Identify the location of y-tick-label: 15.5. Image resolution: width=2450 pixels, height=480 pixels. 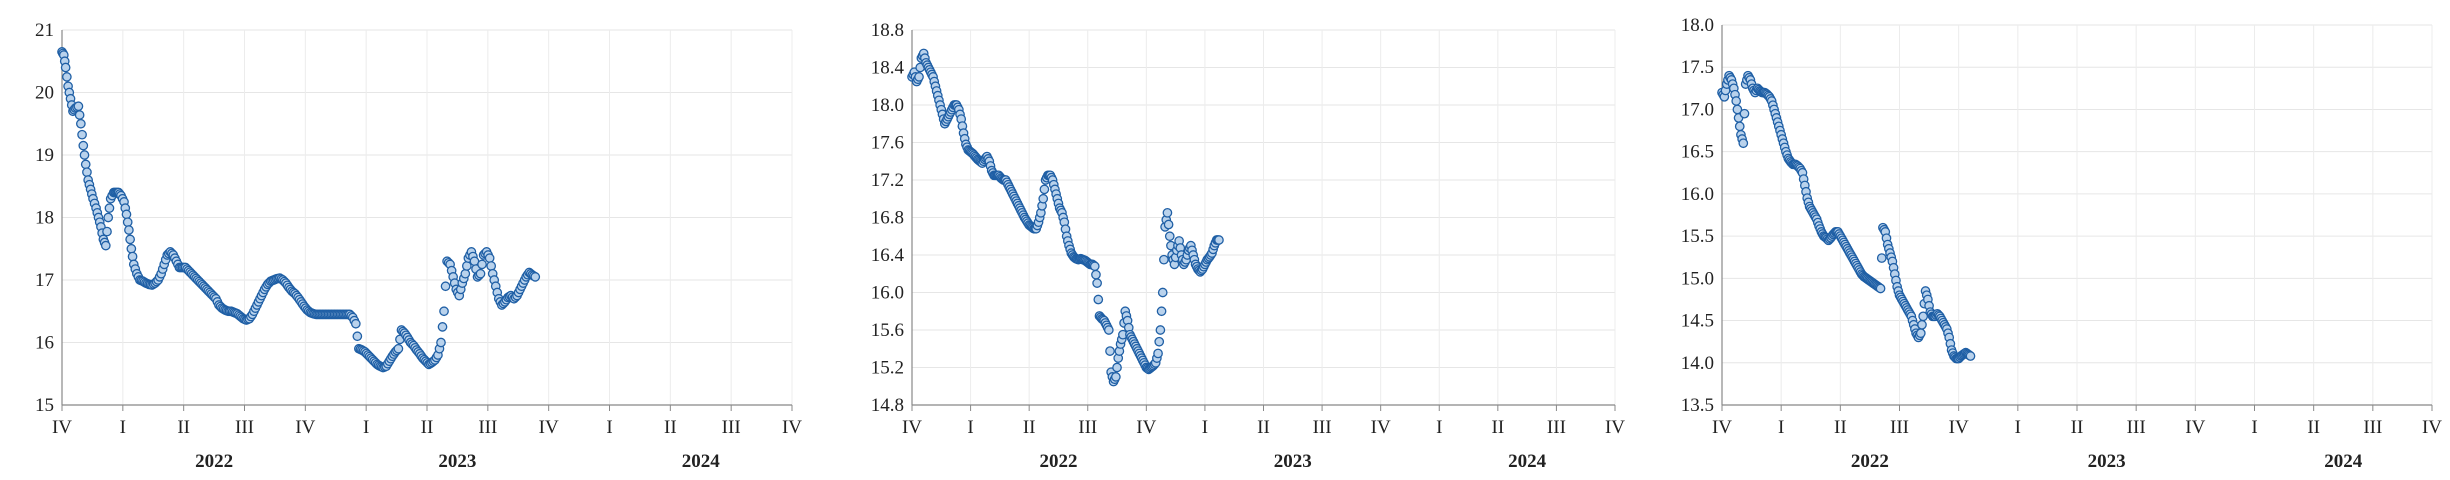
(1697, 236).